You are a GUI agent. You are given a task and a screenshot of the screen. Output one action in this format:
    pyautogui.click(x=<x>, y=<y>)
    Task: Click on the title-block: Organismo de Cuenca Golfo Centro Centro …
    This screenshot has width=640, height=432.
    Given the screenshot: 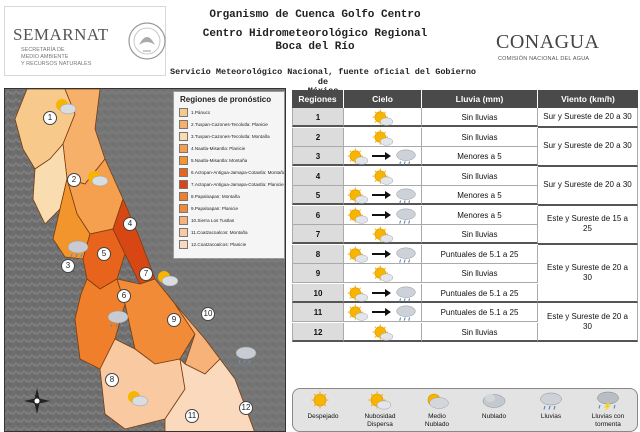 What is the action you would take?
    pyautogui.click(x=315, y=31)
    